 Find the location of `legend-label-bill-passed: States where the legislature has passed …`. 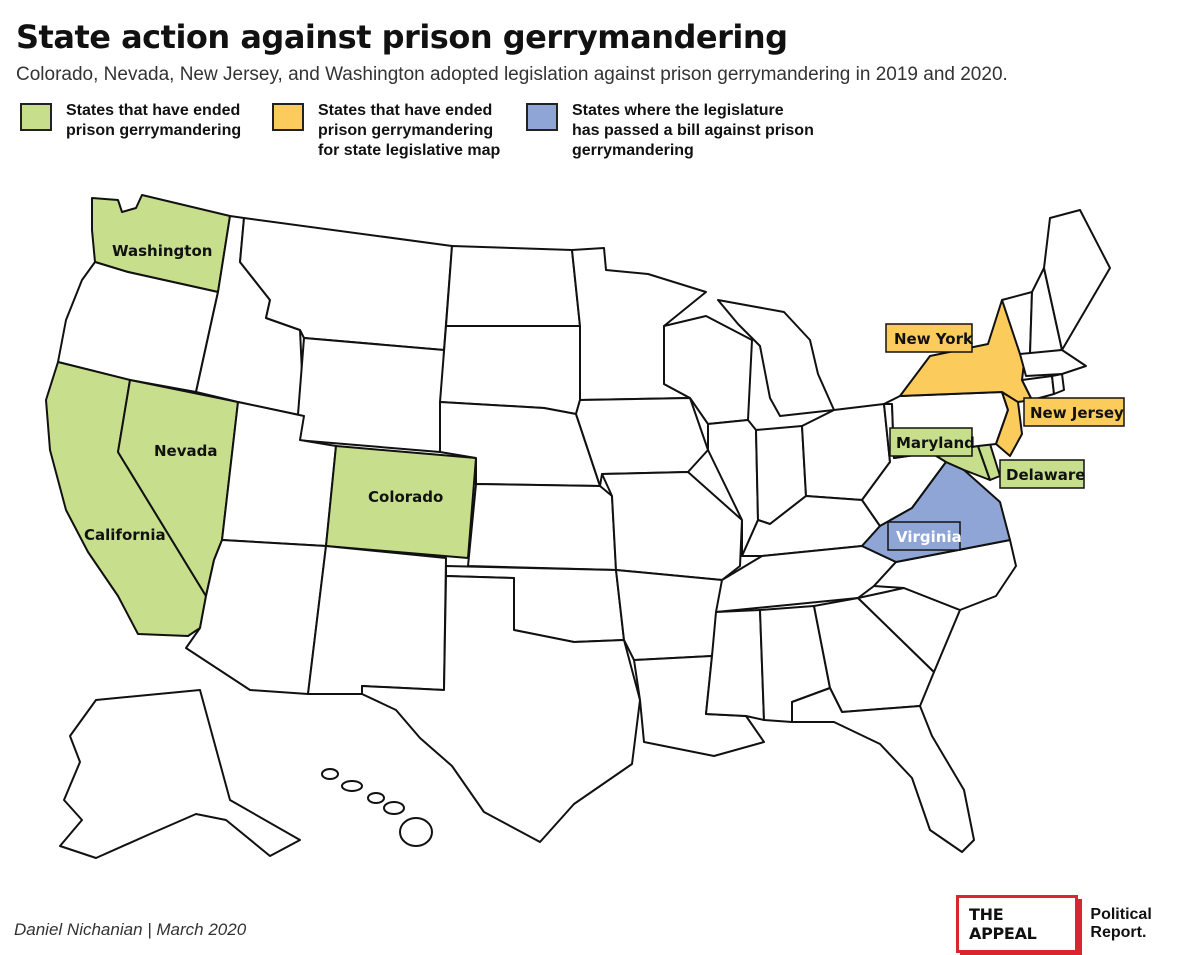

legend-label-bill-passed: States where the legislature has passed … is located at coordinates (693, 130).